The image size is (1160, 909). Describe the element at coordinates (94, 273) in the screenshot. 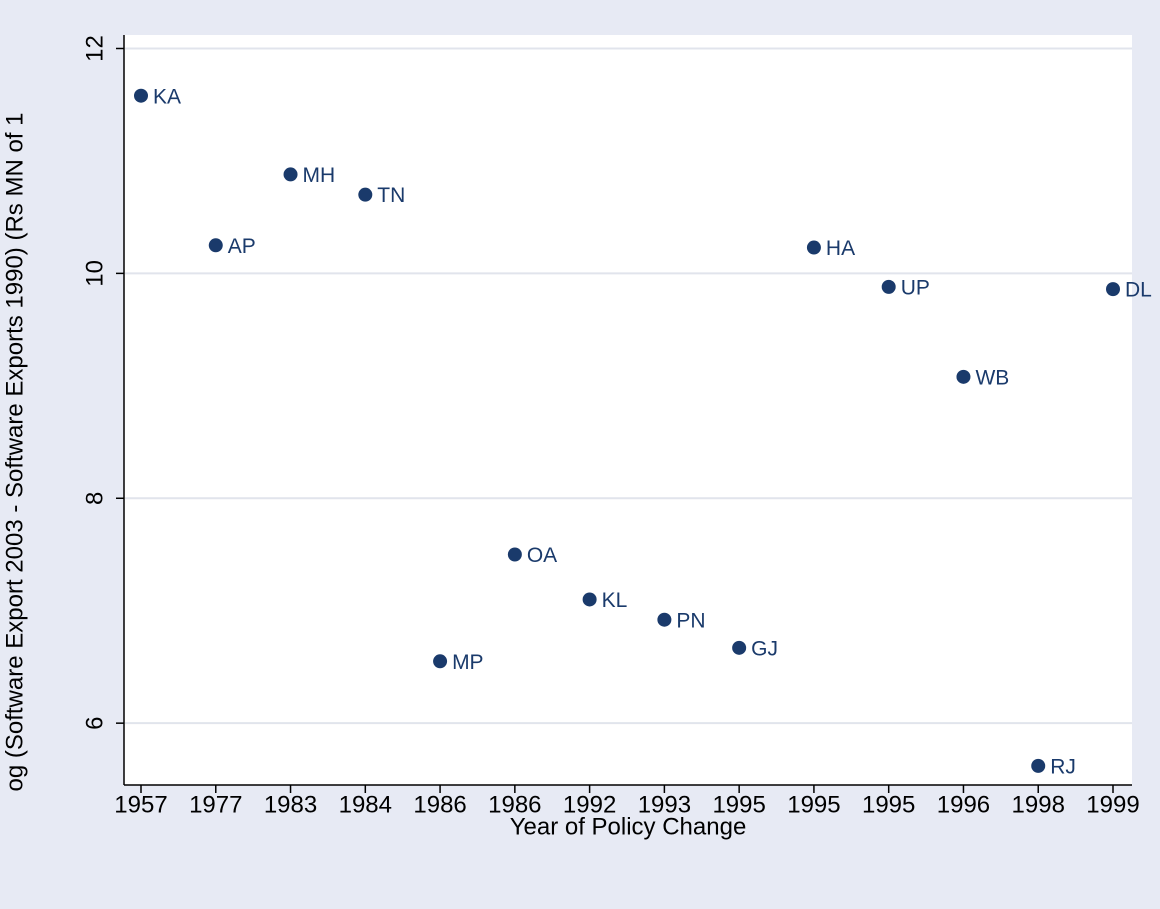

I see `y-tick-label: 10` at that location.